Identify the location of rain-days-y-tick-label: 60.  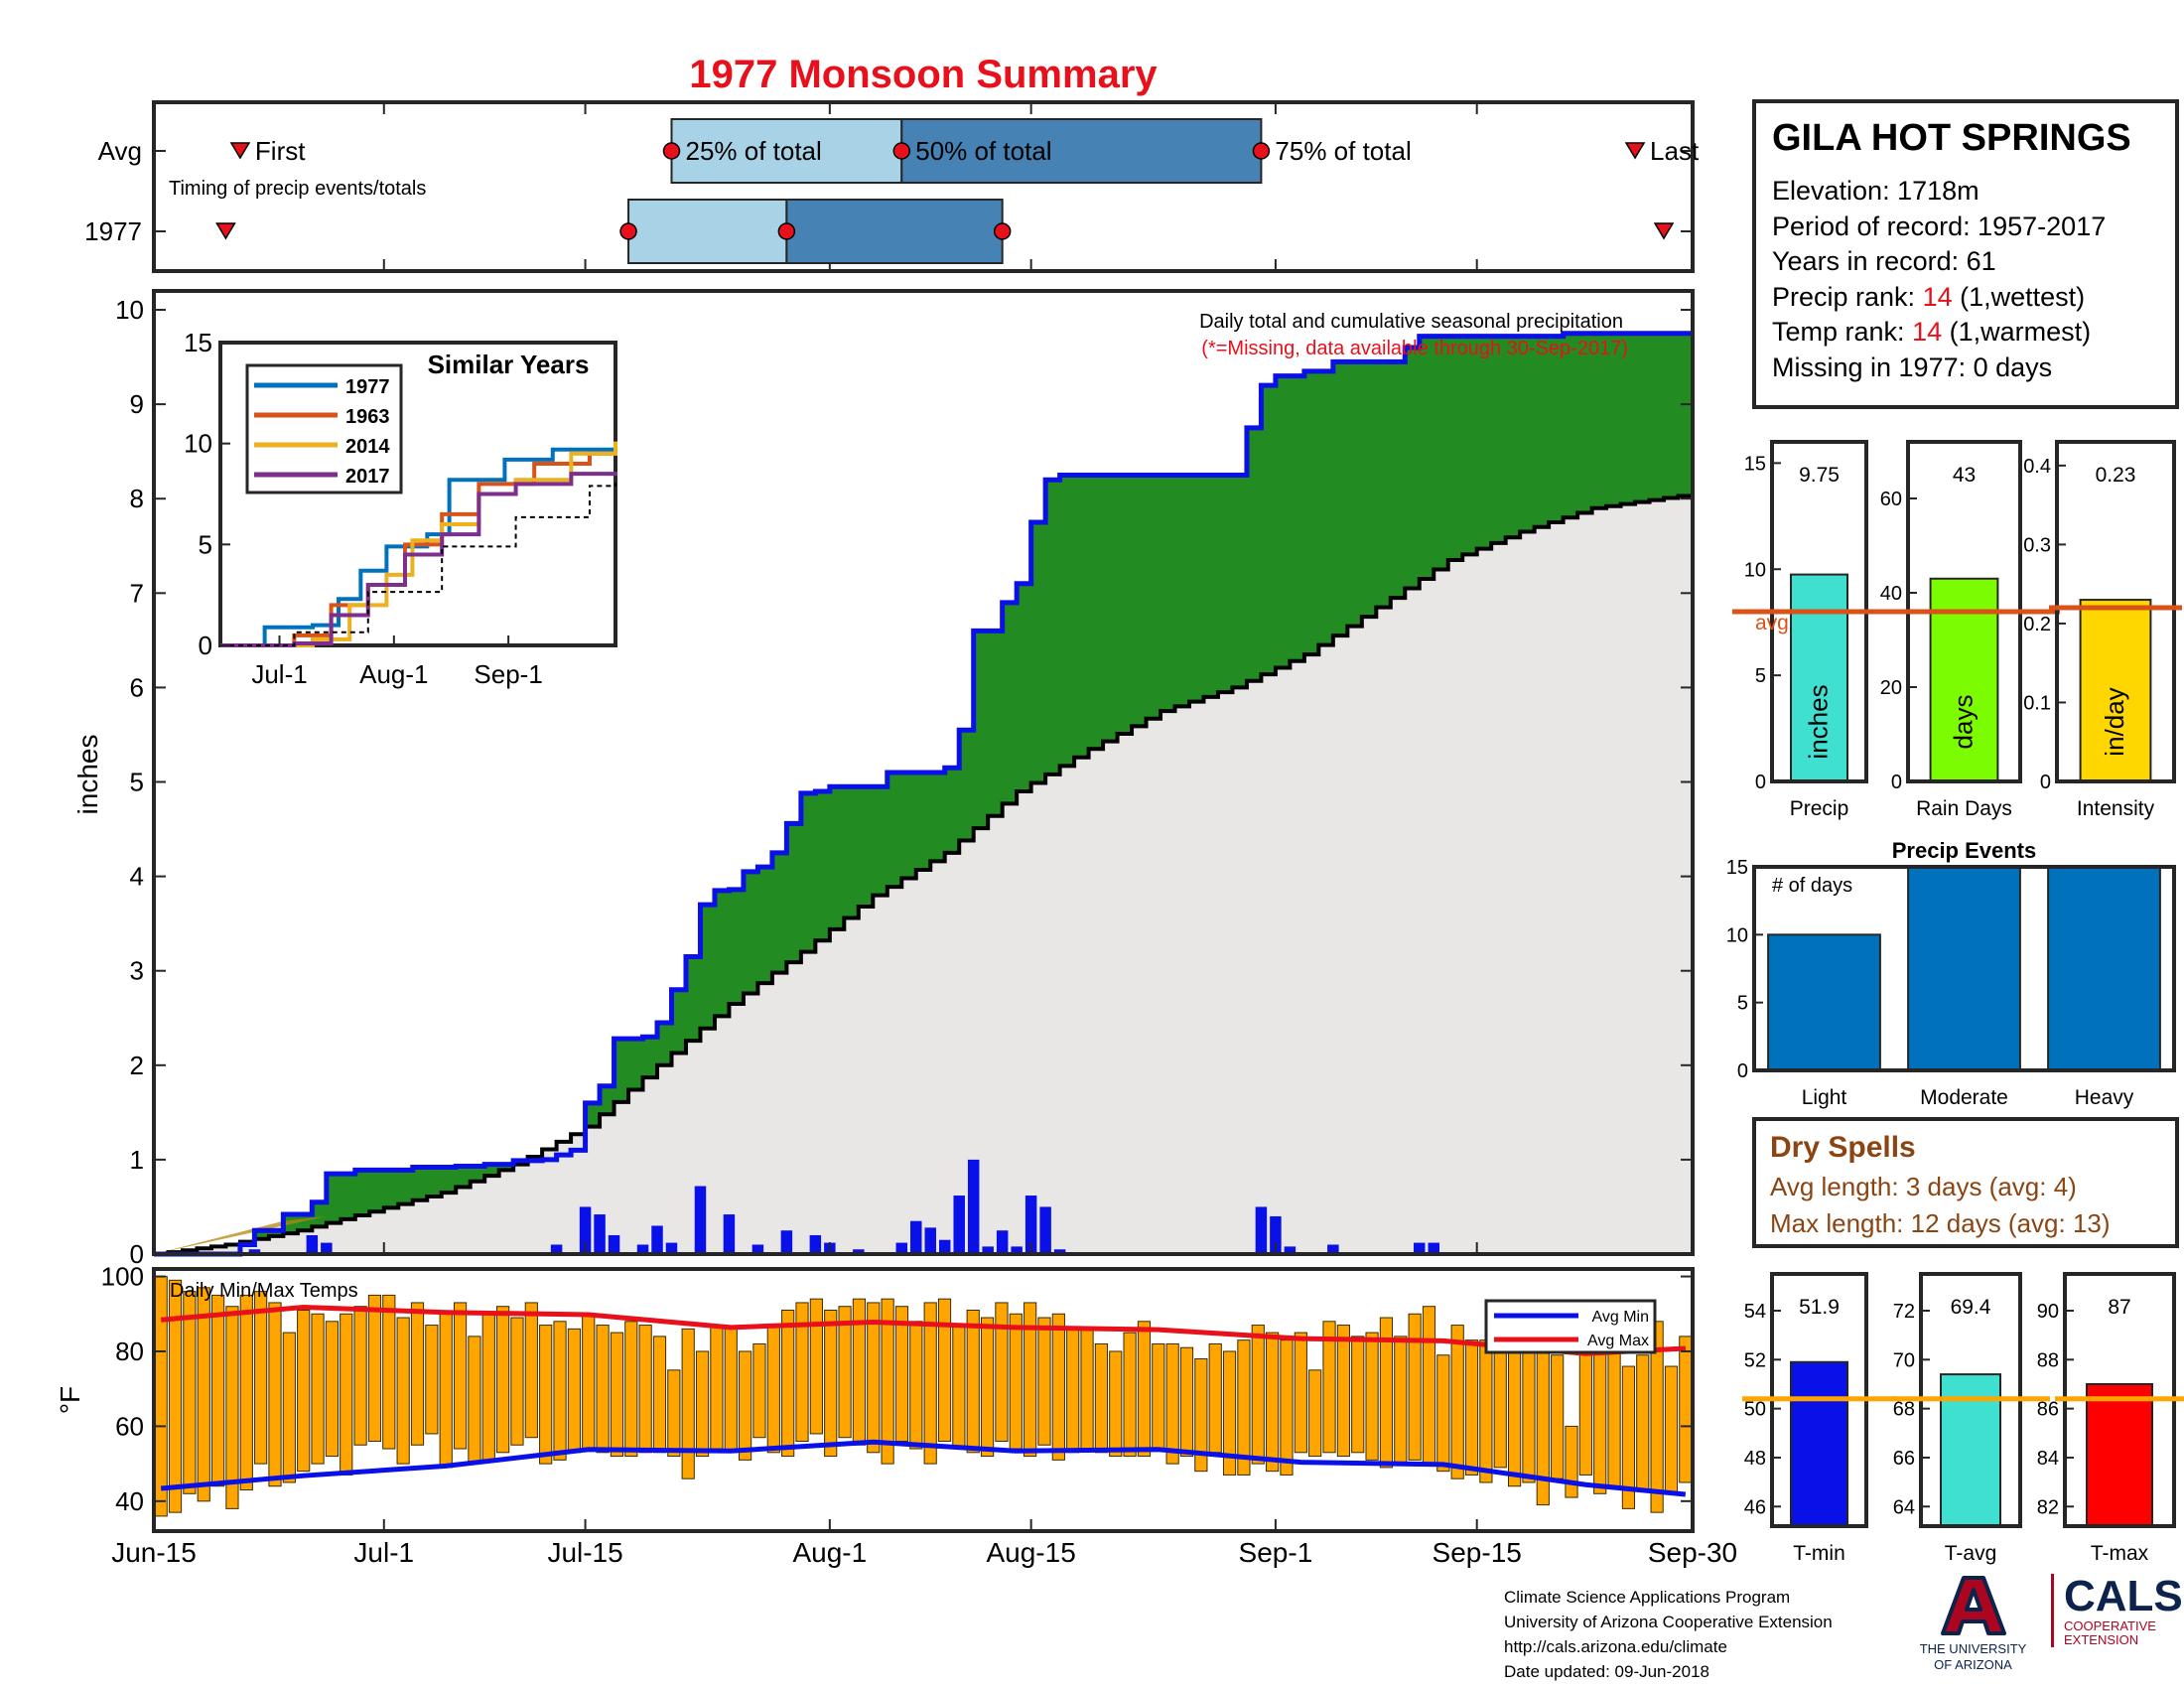
(1891, 499).